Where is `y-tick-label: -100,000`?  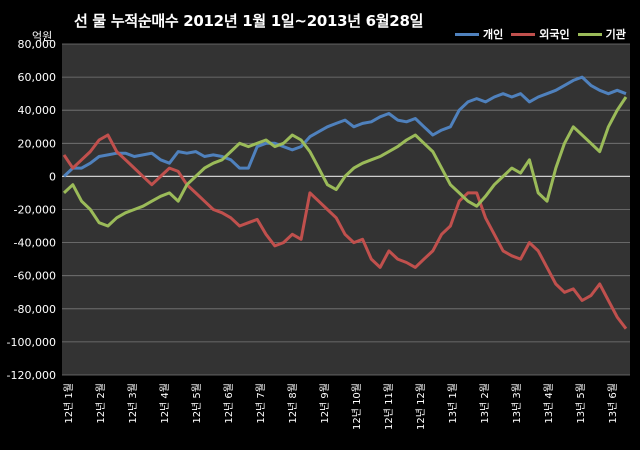 y-tick-label: -100,000 is located at coordinates (31, 342).